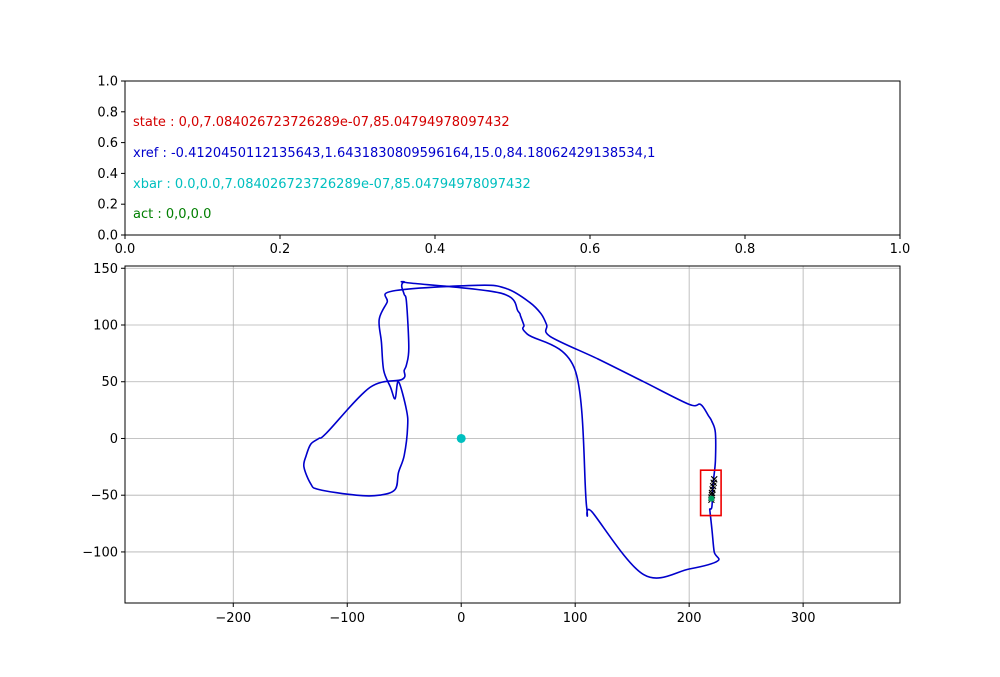  Describe the element at coordinates (105, 326) in the screenshot. I see `y-tick-label: 100` at that location.